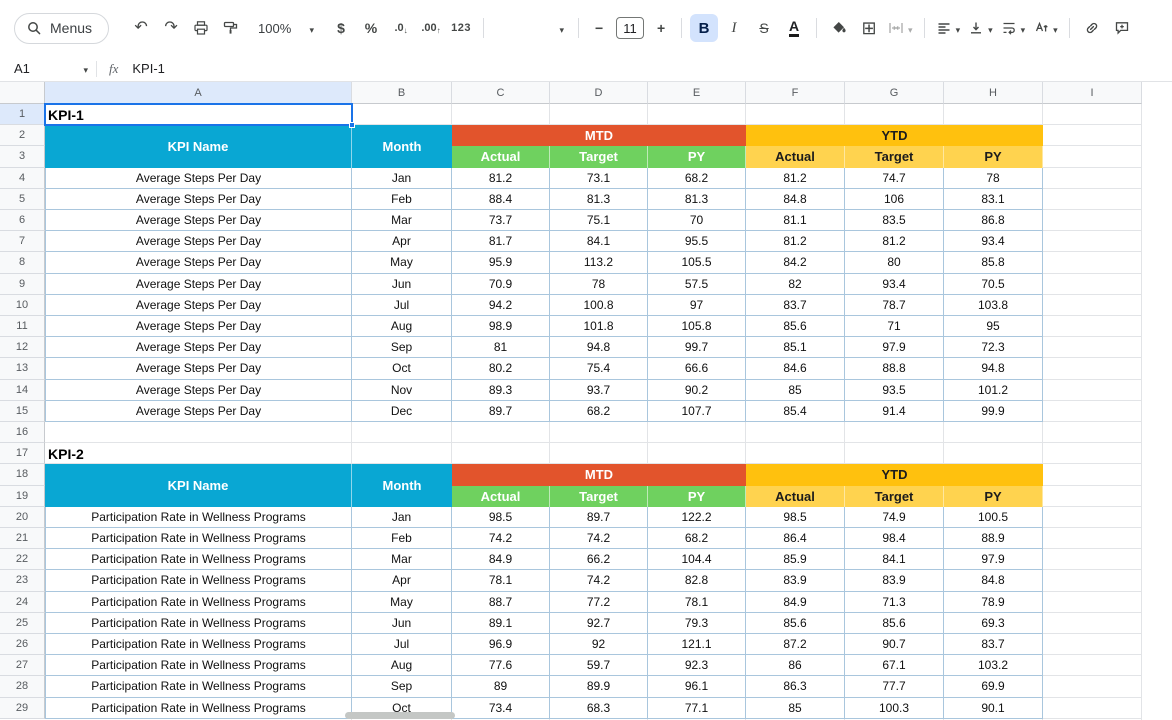  What do you see at coordinates (795, 199) in the screenshot?
I see `cell-F5: 84.8` at bounding box center [795, 199].